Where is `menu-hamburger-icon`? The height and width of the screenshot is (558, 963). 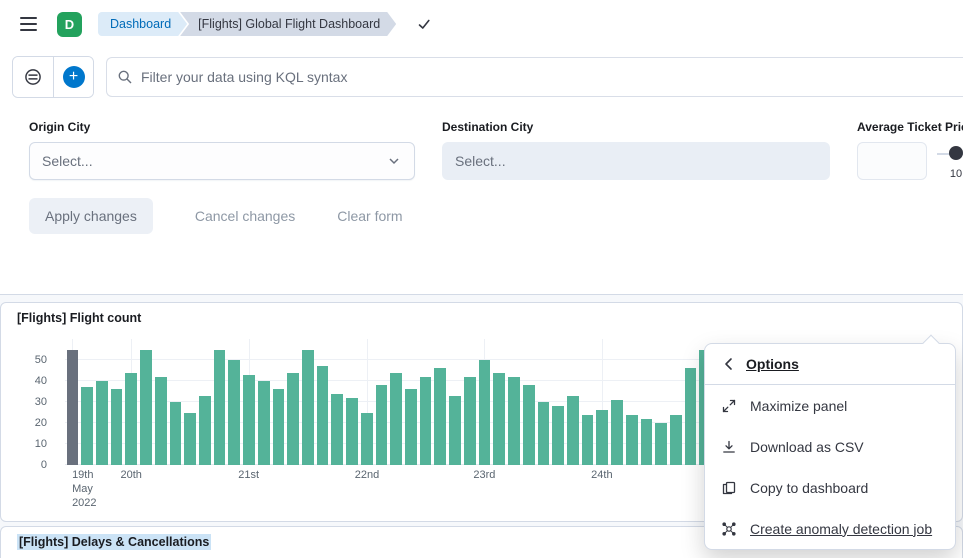
menu-hamburger-icon is located at coordinates (28, 24).